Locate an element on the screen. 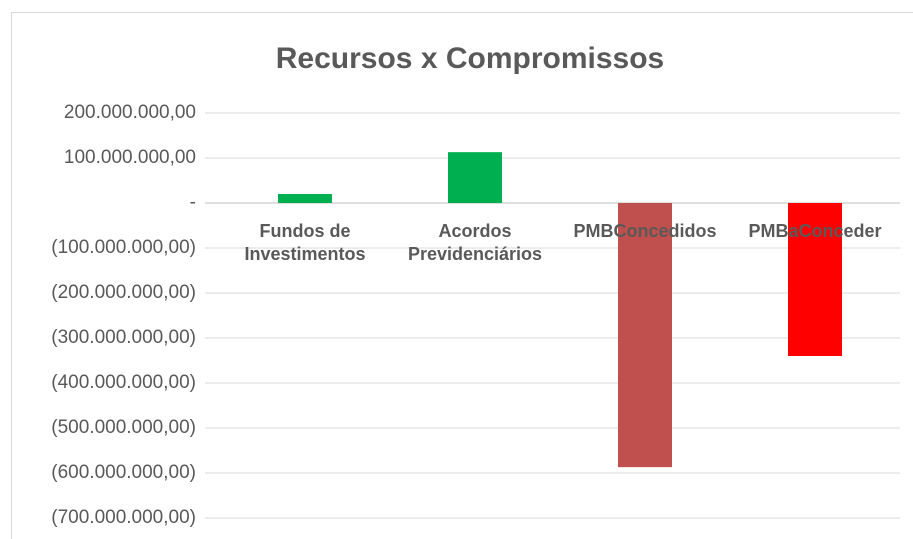 The height and width of the screenshot is (539, 913). y-tick-label: (200.000.000,00) is located at coordinates (123, 292).